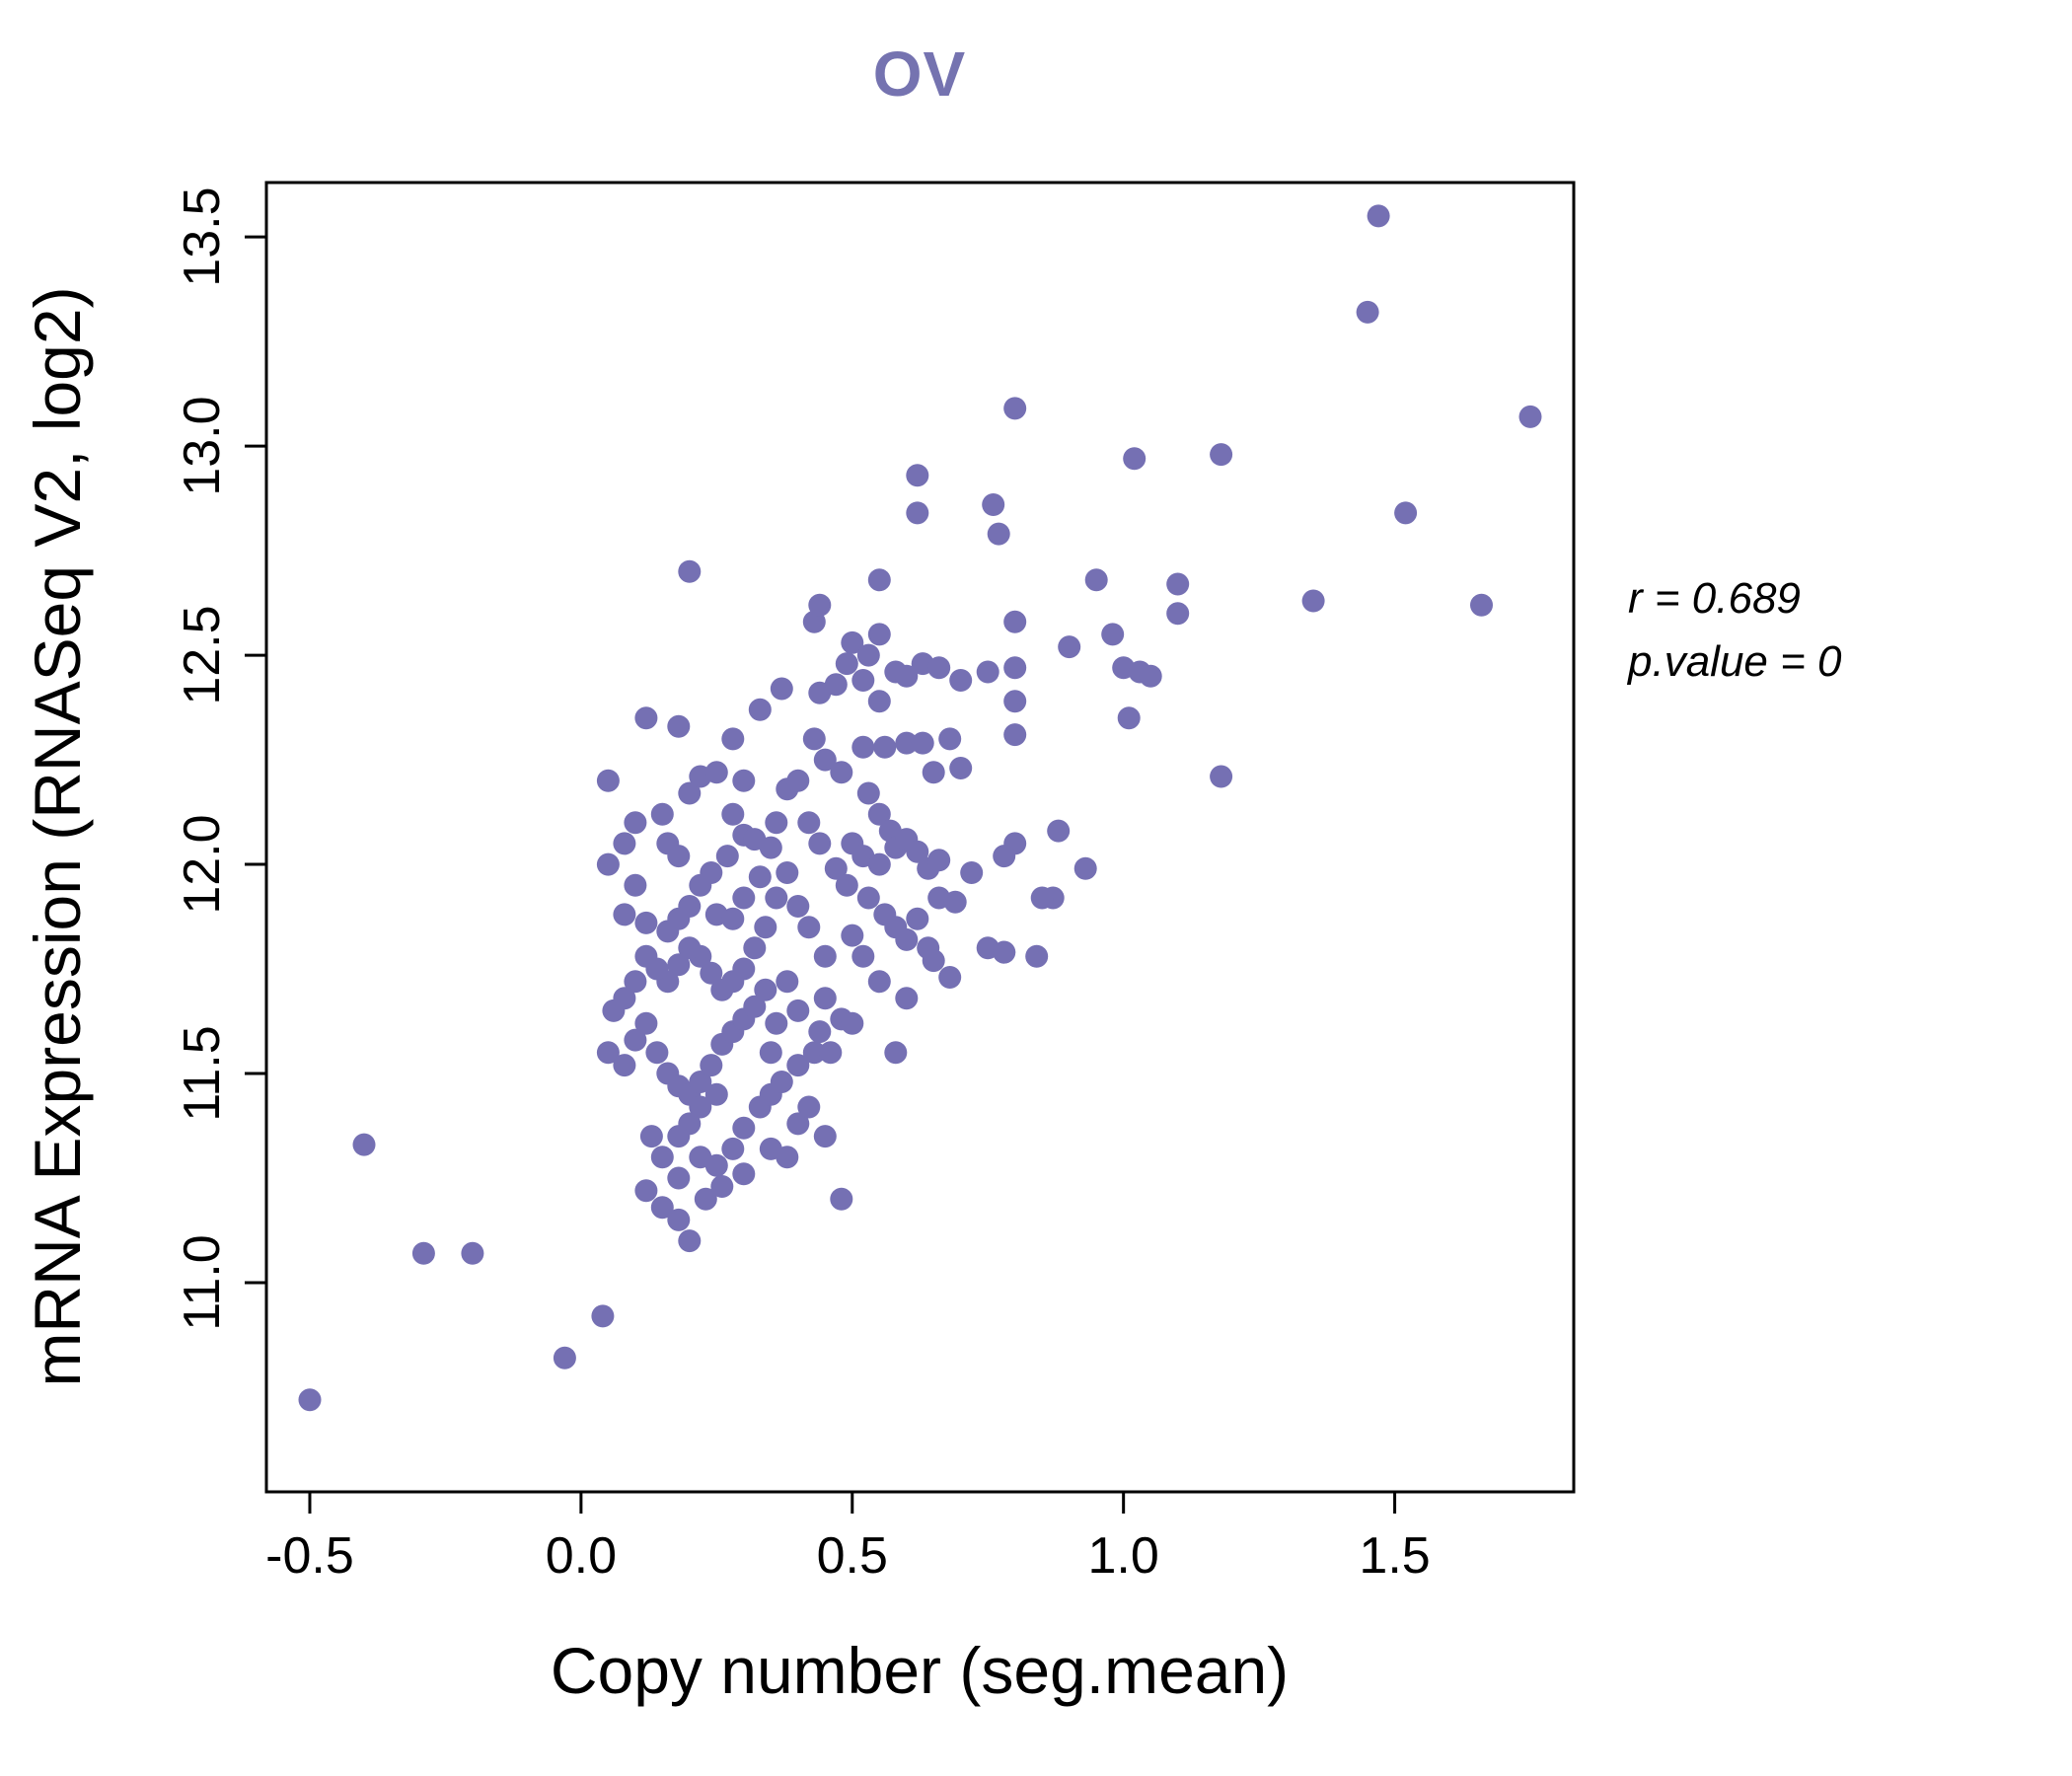  What do you see at coordinates (920, 1670) in the screenshot?
I see `x-axis-label: Copy number (seg.mean)` at bounding box center [920, 1670].